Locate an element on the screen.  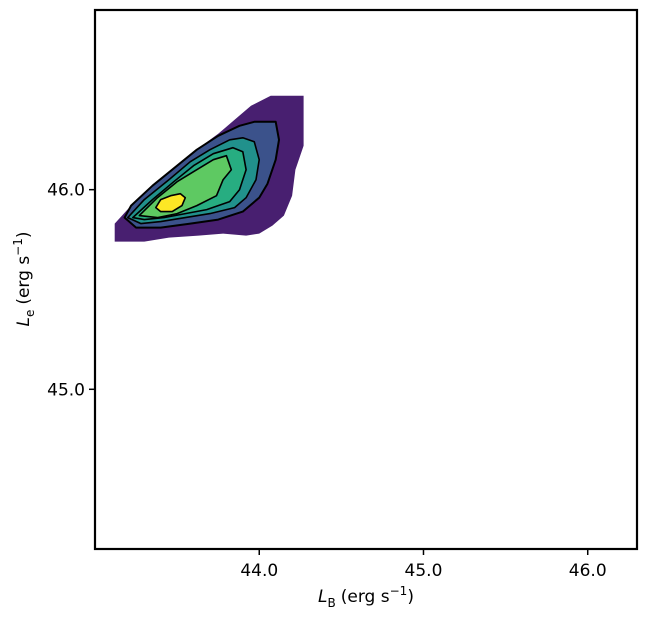
y-axis-label: Le (erg s−1) is located at coordinates (24, 278).